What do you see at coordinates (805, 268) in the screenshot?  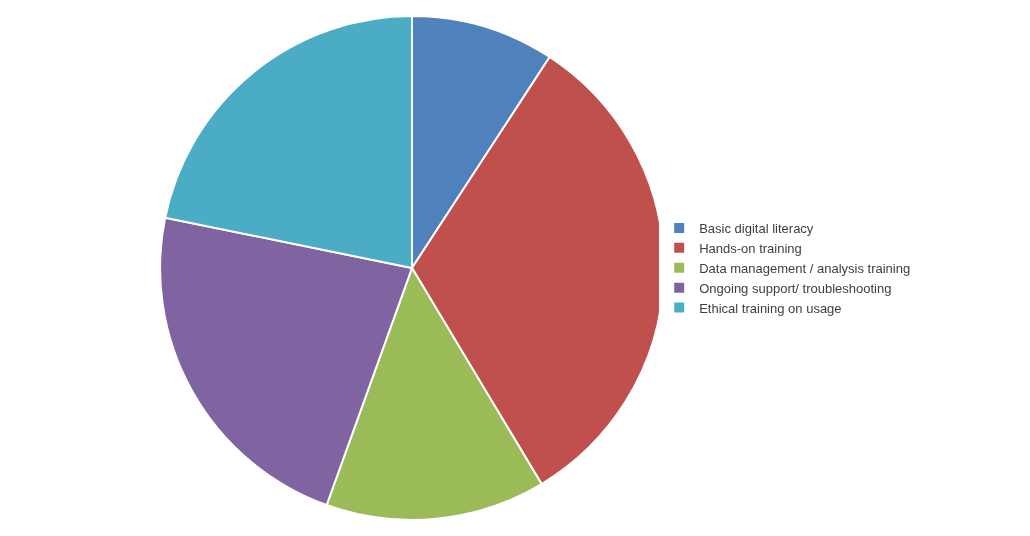 I see `legend-label: Data management / analysis training` at bounding box center [805, 268].